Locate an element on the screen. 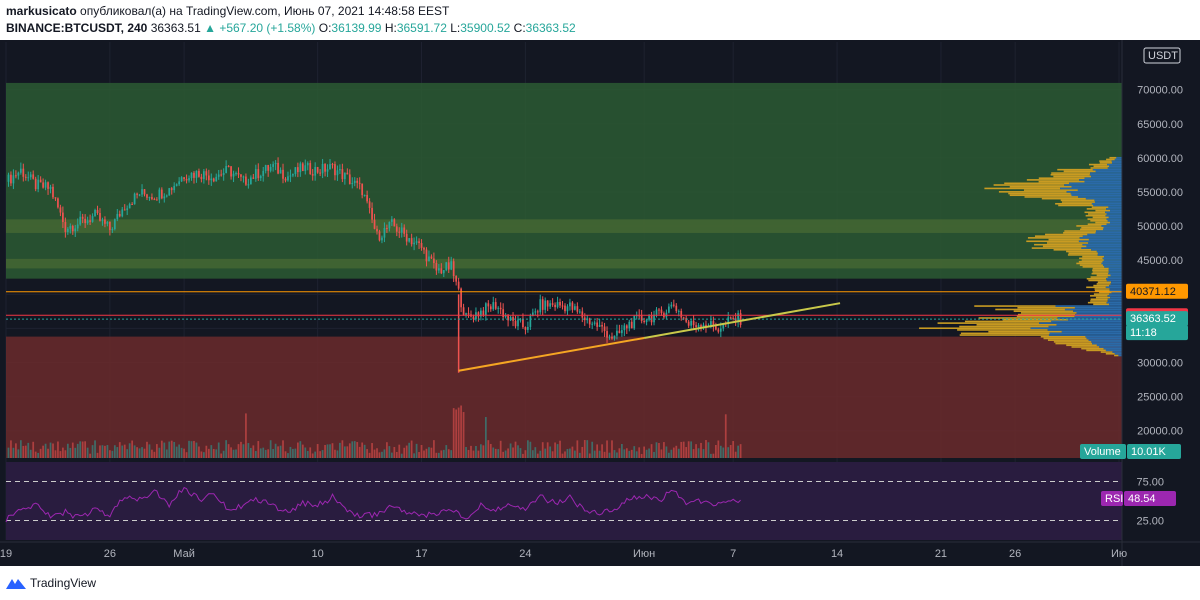 Image resolution: width=1200 pixels, height=600 pixels. symbol-title: BINANCE:BTCUSDT, 240 is located at coordinates (77, 28).